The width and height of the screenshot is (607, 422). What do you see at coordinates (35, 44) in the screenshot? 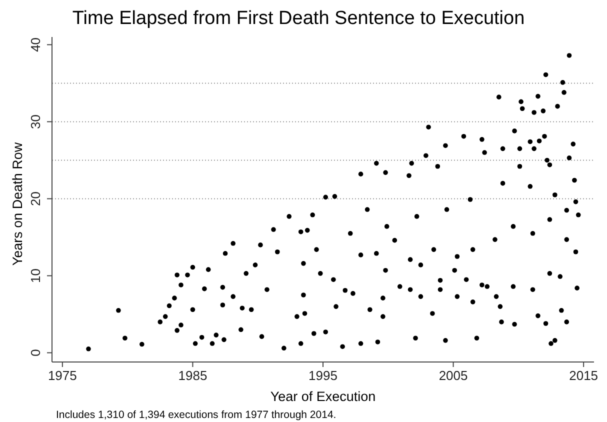
I see `y-tick-label: 40` at bounding box center [35, 44].